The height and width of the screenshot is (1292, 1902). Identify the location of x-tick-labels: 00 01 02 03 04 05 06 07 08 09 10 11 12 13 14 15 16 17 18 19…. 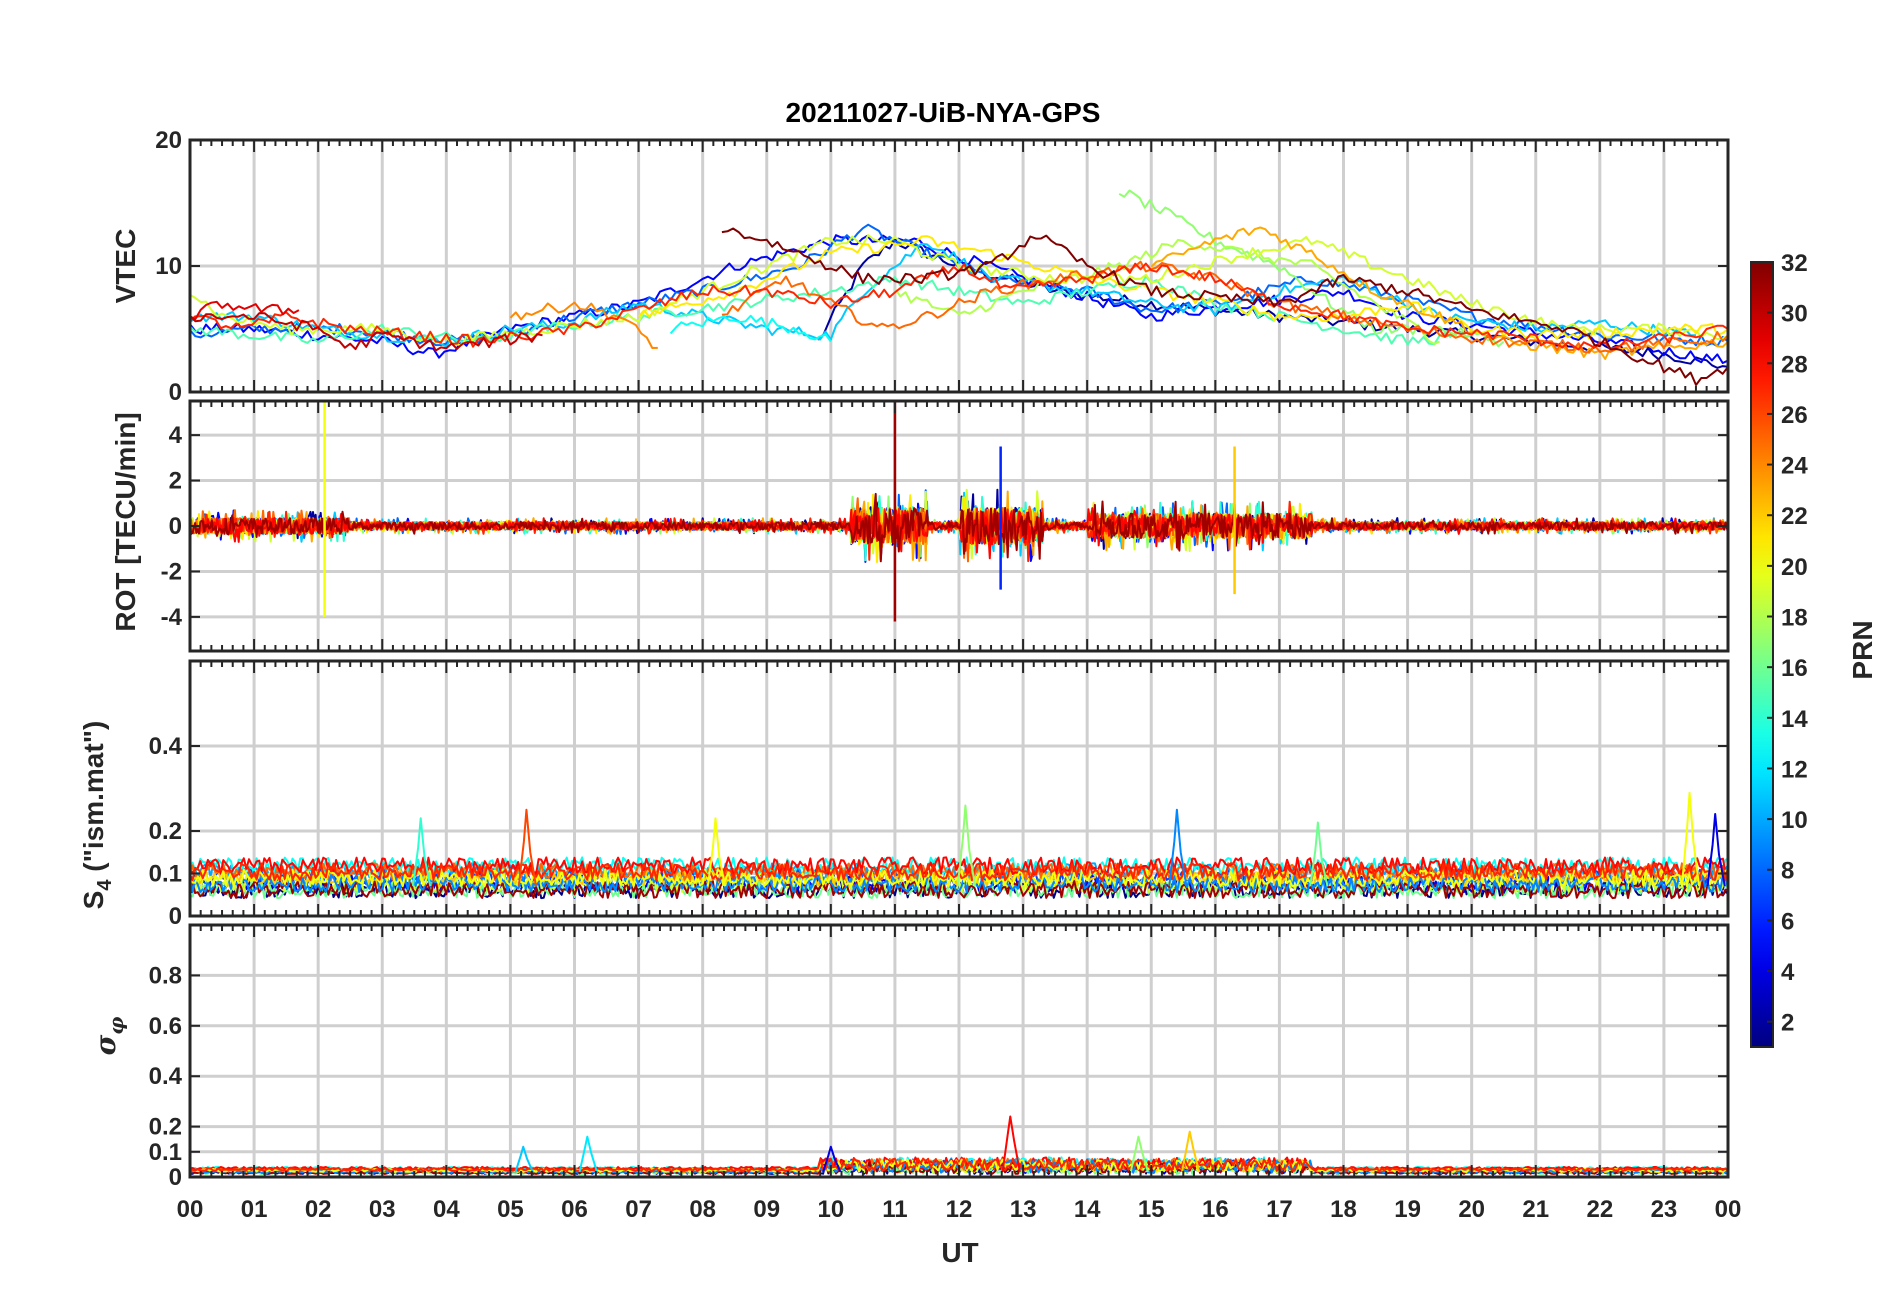
(959, 1209).